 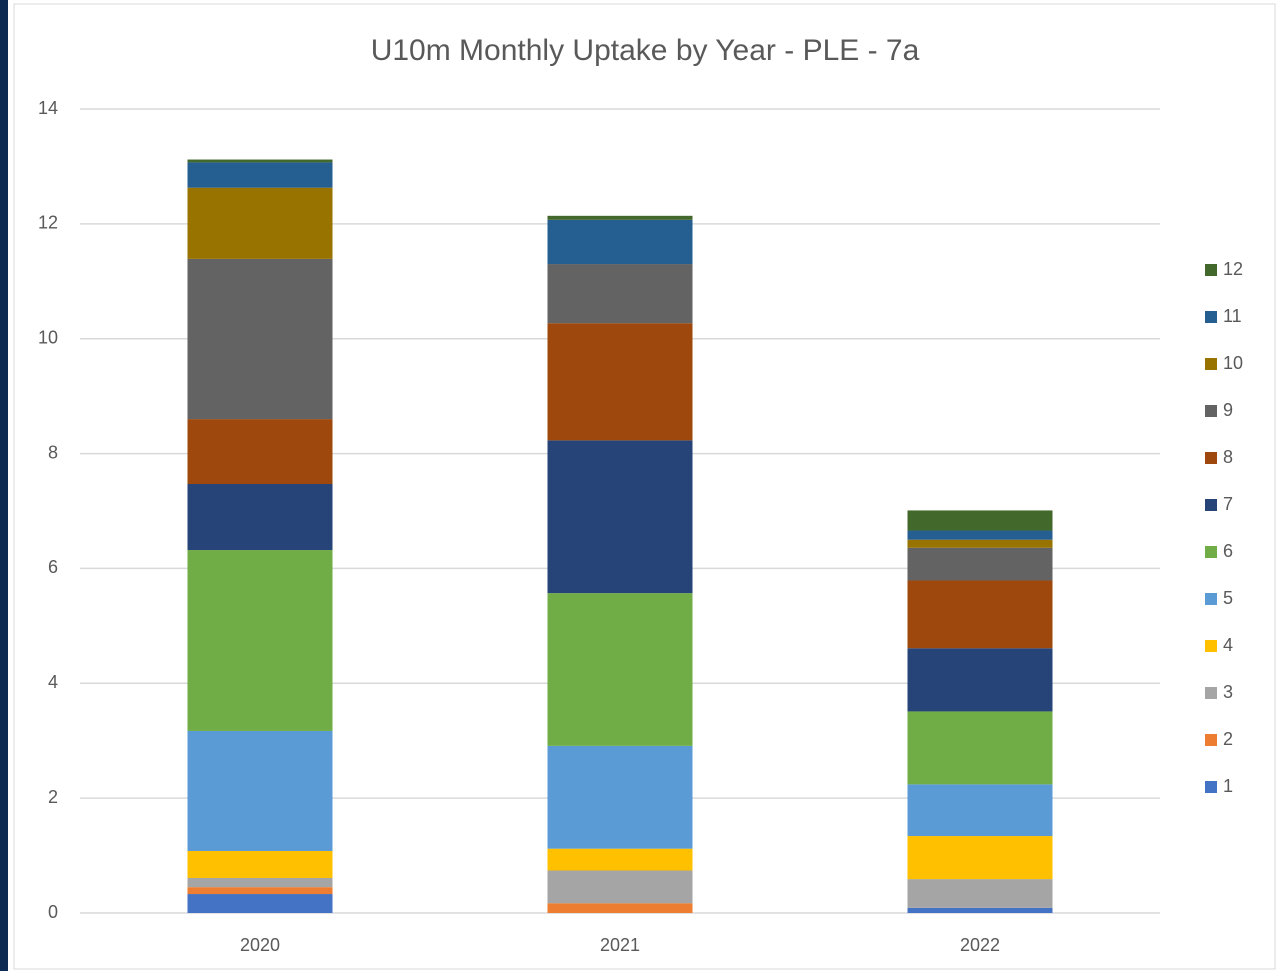 What do you see at coordinates (48, 223) in the screenshot?
I see `y-tick-label: 12` at bounding box center [48, 223].